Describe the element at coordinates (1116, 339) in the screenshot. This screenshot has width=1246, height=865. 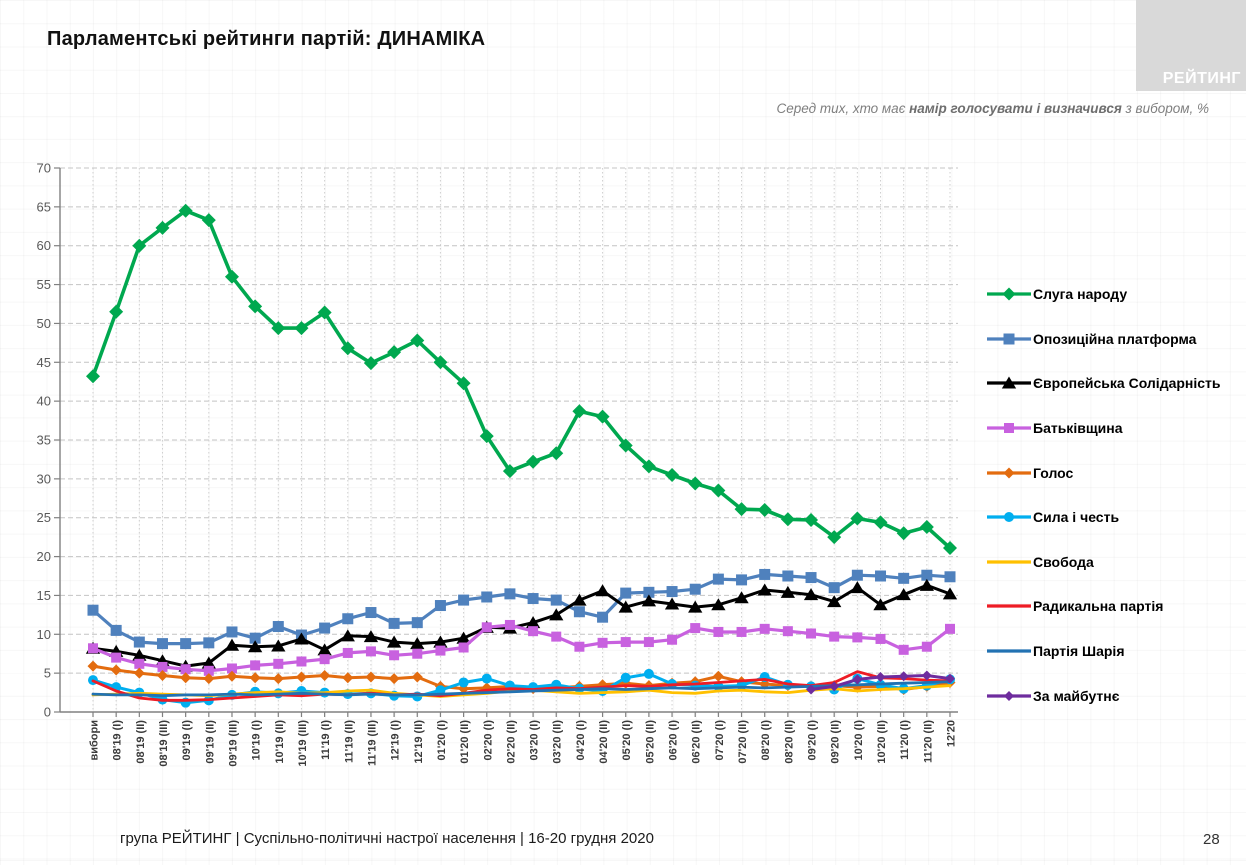
I see `legend-item-2: Опозиційна платформа` at that location.